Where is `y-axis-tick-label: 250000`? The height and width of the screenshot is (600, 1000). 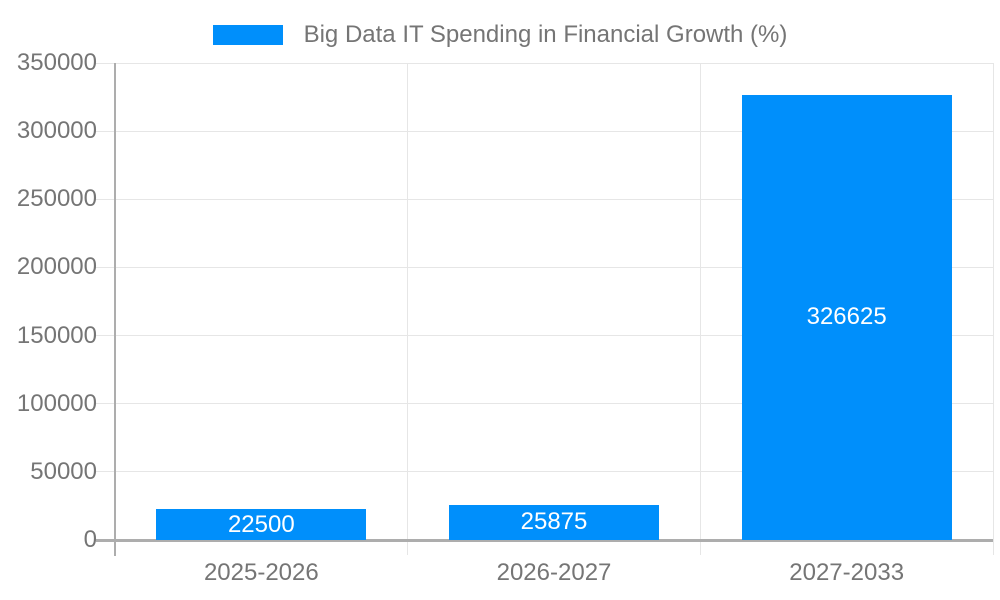
y-axis-tick-label: 250000 is located at coordinates (56, 199).